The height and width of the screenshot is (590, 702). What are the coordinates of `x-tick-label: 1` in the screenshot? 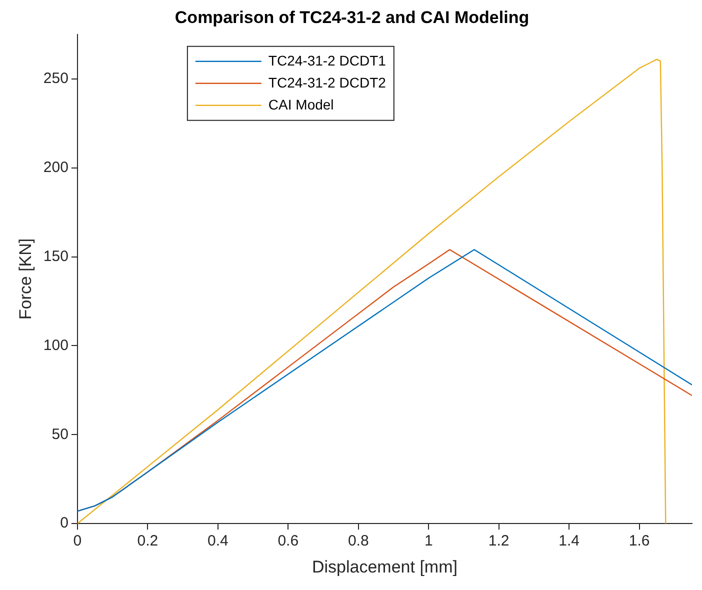 It's located at (428, 541).